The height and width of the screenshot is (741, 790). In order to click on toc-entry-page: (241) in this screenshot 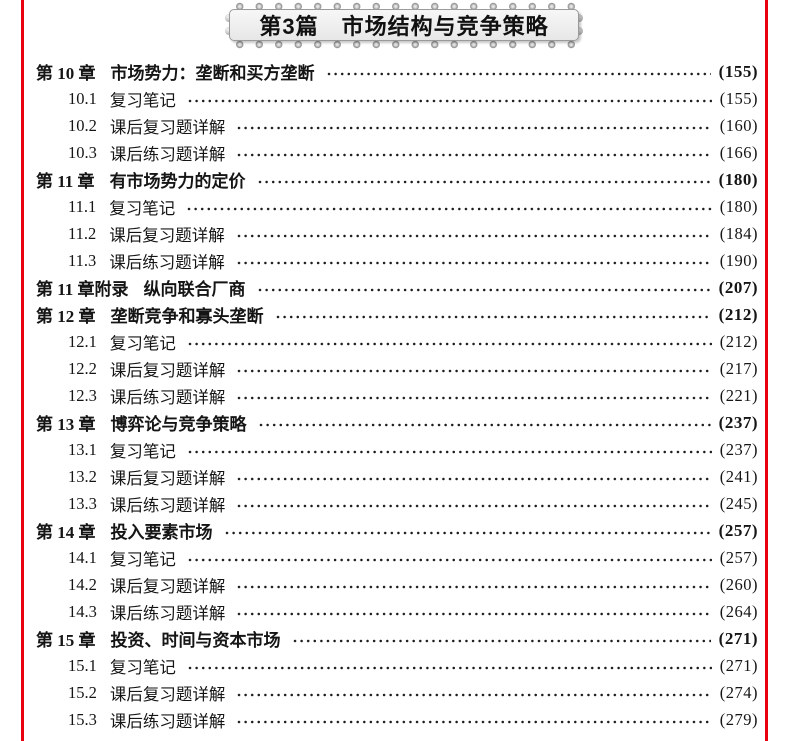, I will do `click(738, 476)`.